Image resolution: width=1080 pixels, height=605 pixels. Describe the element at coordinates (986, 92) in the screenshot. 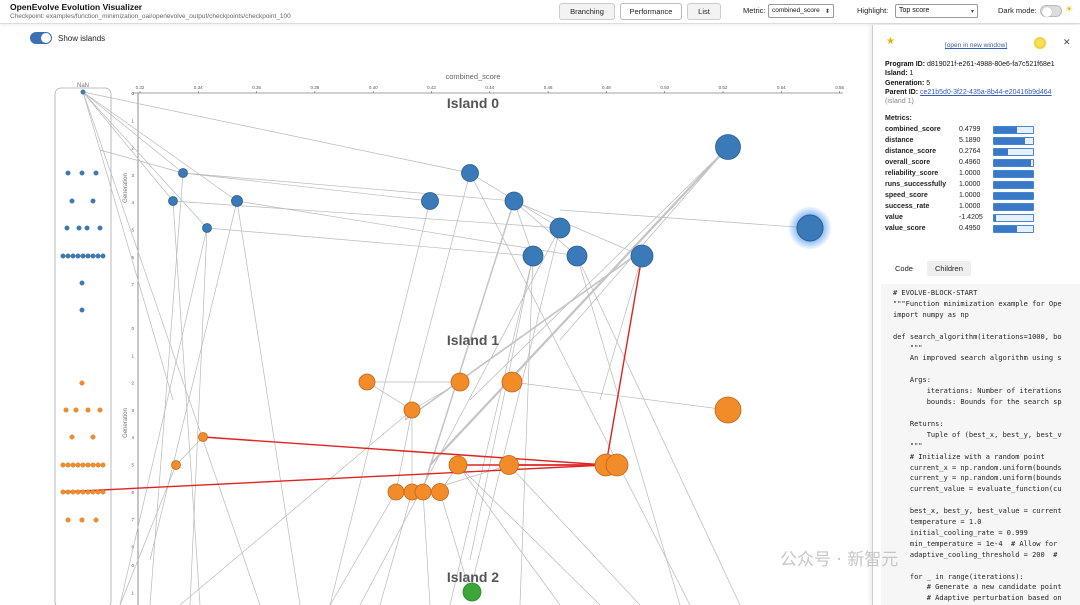

I see `parent-id-link: ce21b5d0-3f22-435a-8b44-e20416b9d464` at that location.